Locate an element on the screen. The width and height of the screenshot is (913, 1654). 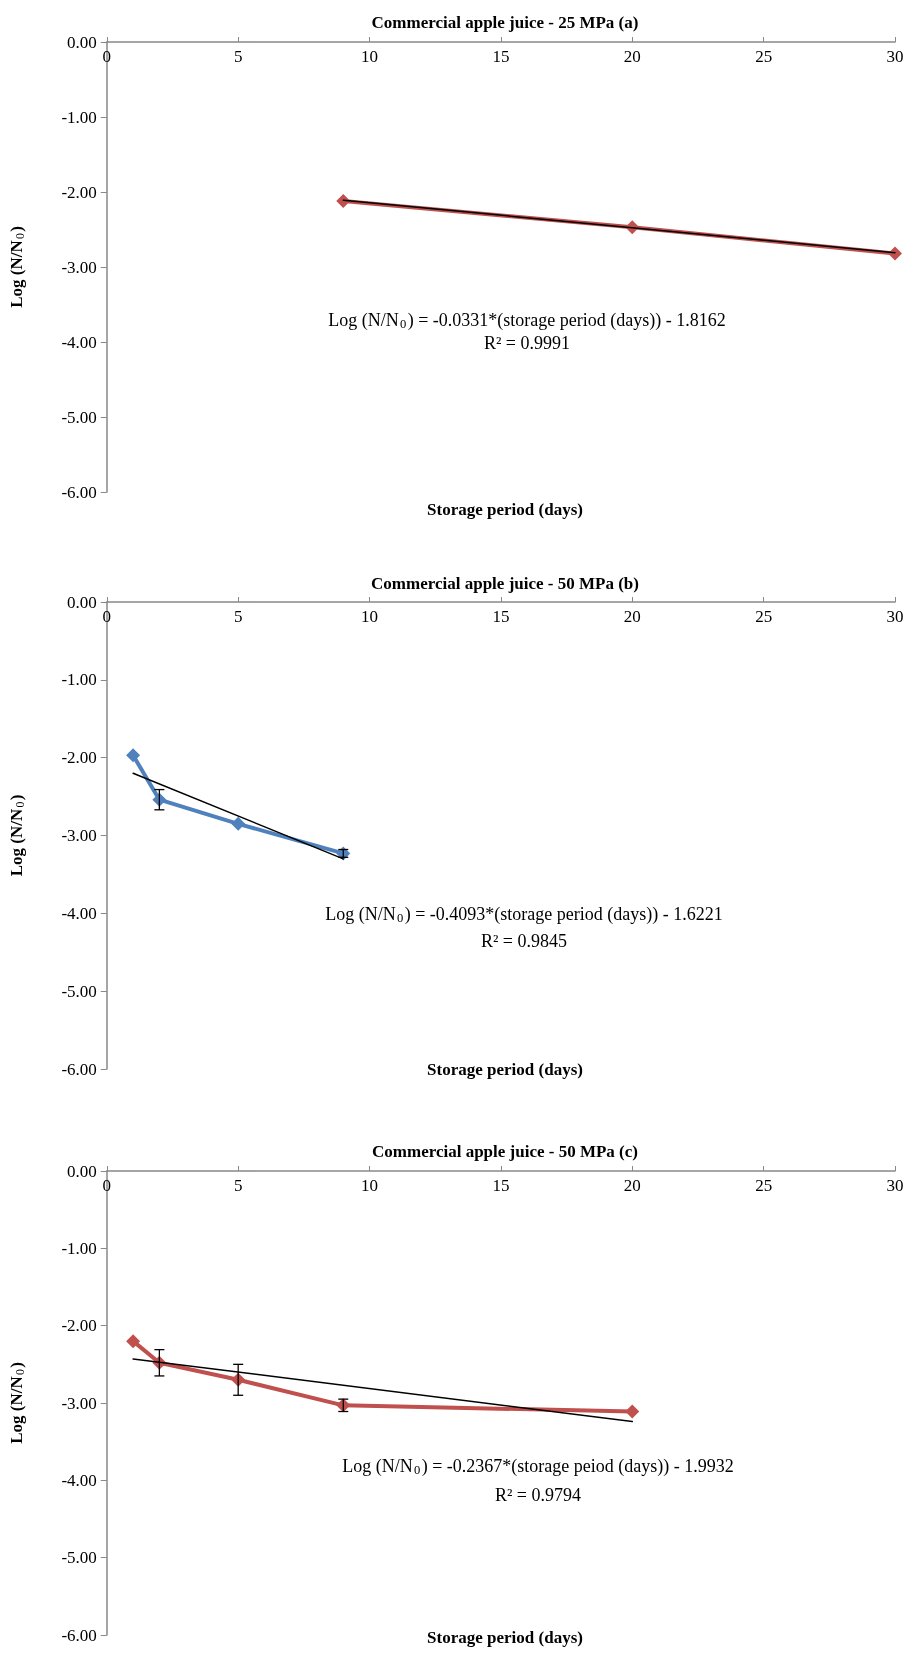
annotation: R² = 0.9991 is located at coordinates (527, 343).